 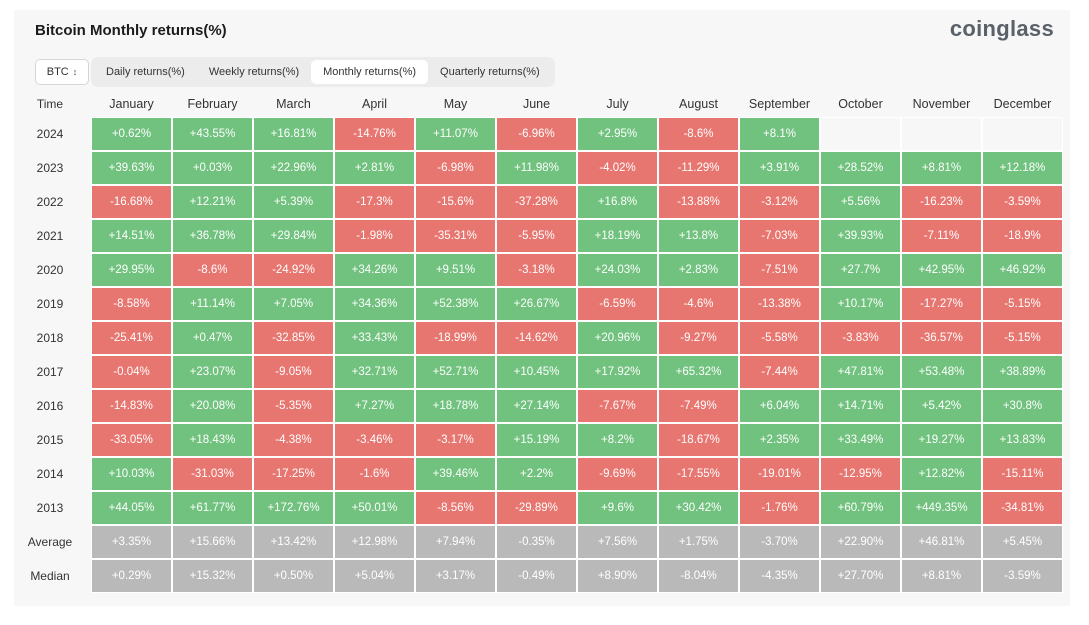 What do you see at coordinates (617, 236) in the screenshot?
I see `return-cell: +18.19%` at bounding box center [617, 236].